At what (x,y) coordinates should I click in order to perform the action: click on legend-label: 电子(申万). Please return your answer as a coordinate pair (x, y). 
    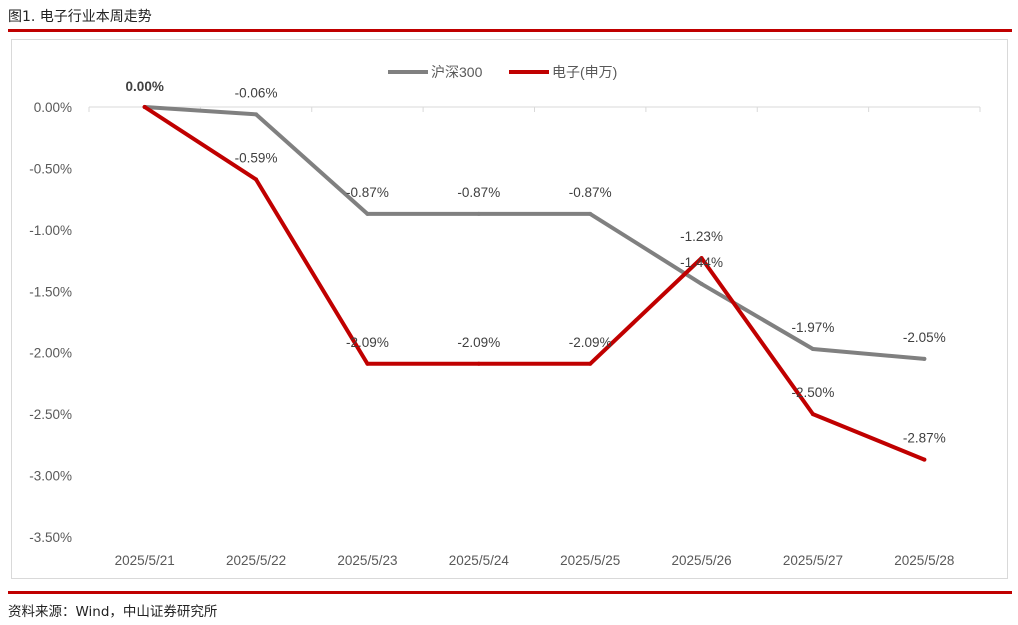
    Looking at the image, I should click on (584, 72).